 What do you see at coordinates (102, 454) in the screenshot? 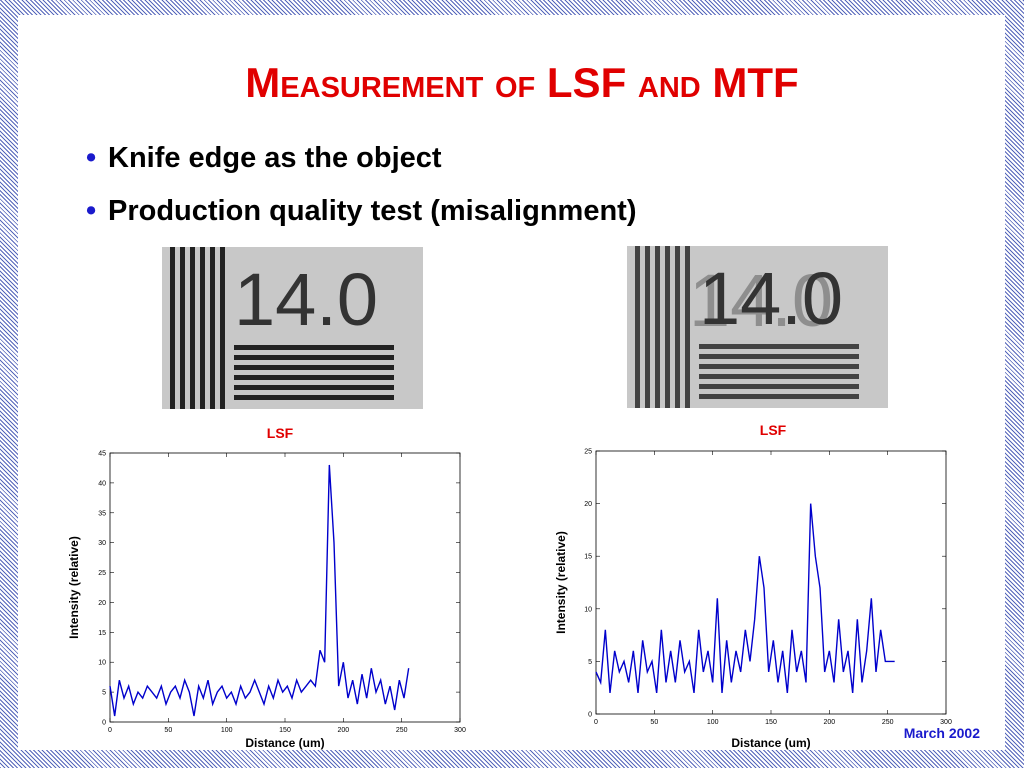
I see `y-tick-label: 45` at bounding box center [102, 454].